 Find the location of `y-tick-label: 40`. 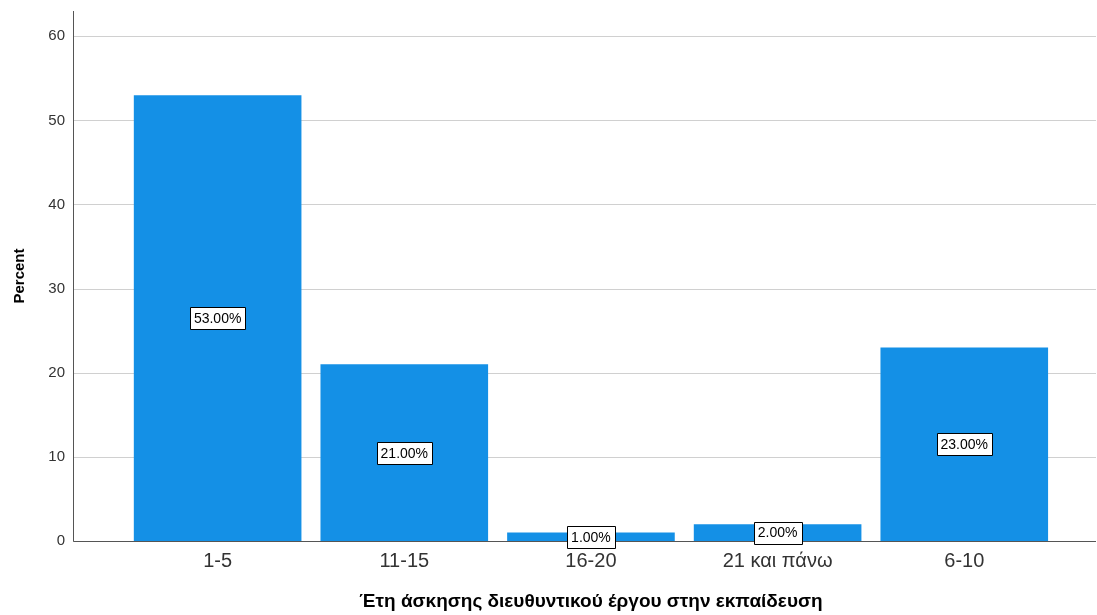

y-tick-label: 40 is located at coordinates (56, 203).